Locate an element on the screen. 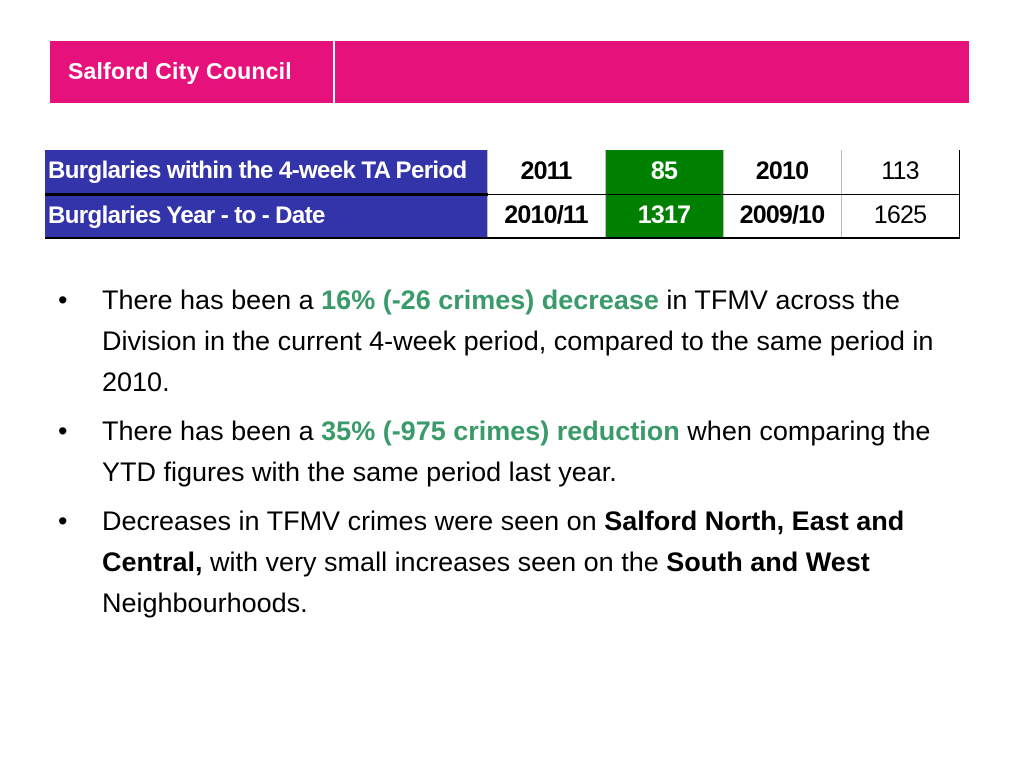 This screenshot has width=1024, height=768. bullet-bold-areas-2: South and West is located at coordinates (768, 562).